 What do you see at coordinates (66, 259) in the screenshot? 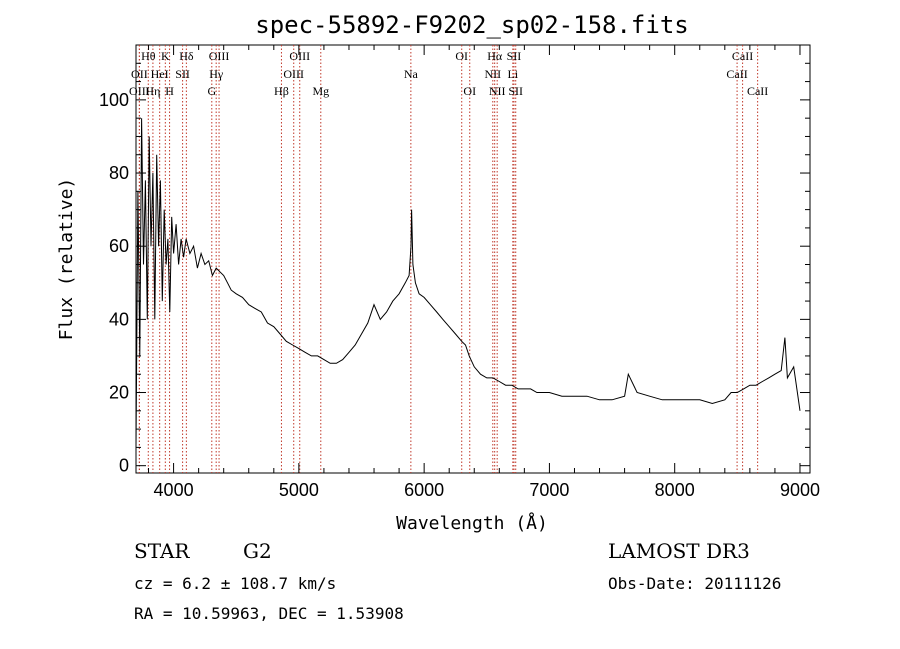
I see `y-axis-label: Flux (relative)` at bounding box center [66, 259].